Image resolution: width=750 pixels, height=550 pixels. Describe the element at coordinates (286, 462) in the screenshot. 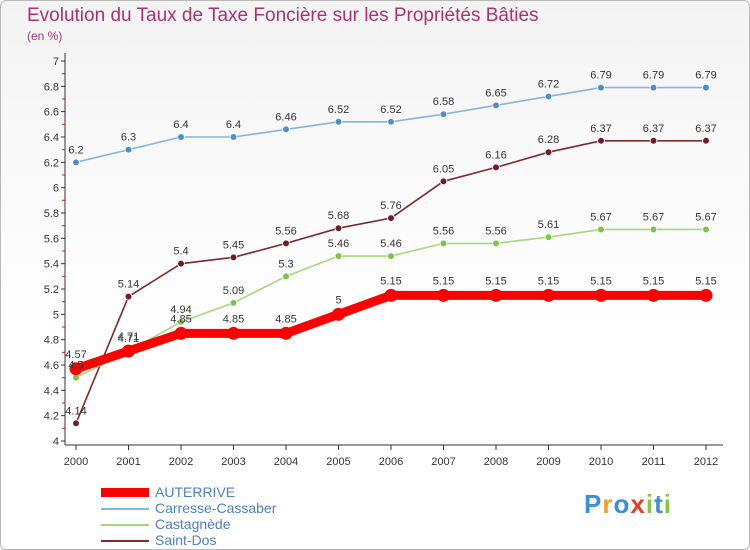

I see `x-tick-label: 2004` at that location.